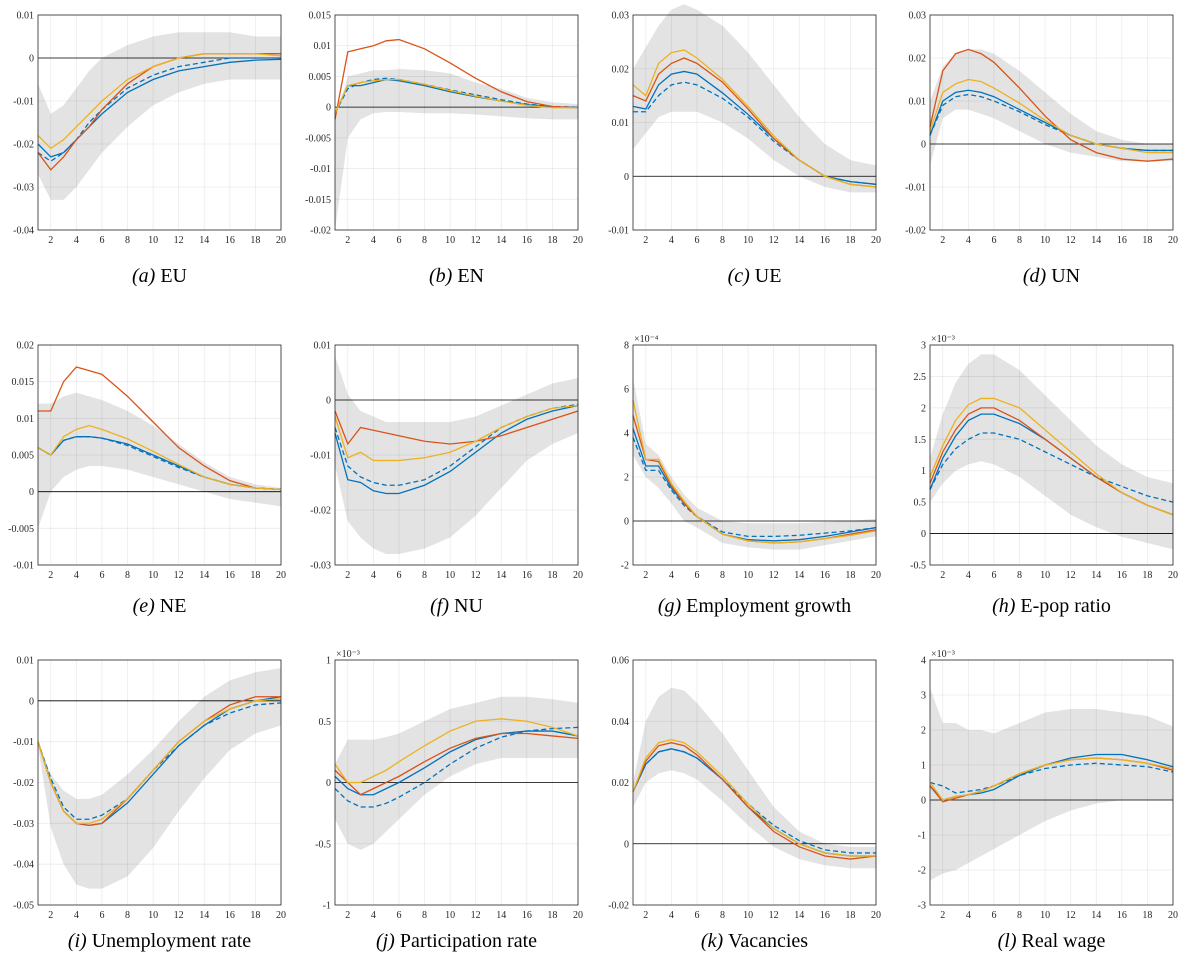  What do you see at coordinates (77, 941) in the screenshot?
I see `panel-label: (i)` at bounding box center [77, 941].